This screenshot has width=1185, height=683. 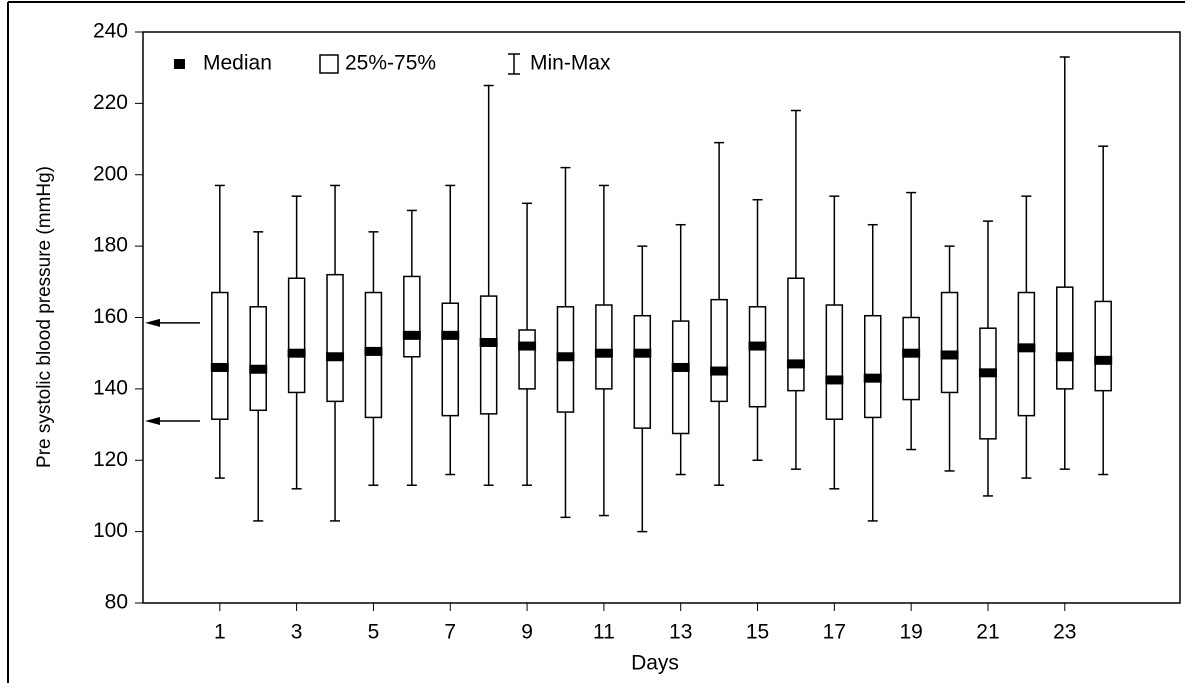 What do you see at coordinates (390, 63) in the screenshot?
I see `legend-label: 25%-75%` at bounding box center [390, 63].